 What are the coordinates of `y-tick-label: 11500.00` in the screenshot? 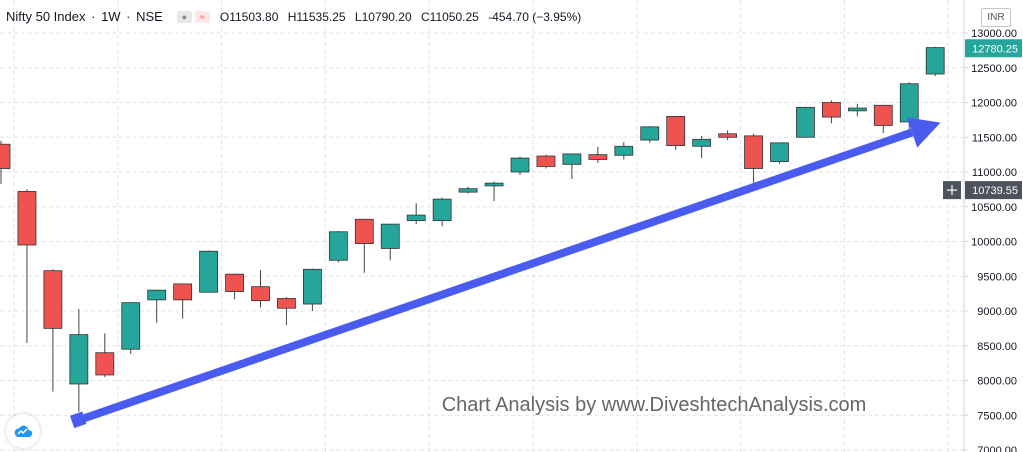 It's located at (994, 138).